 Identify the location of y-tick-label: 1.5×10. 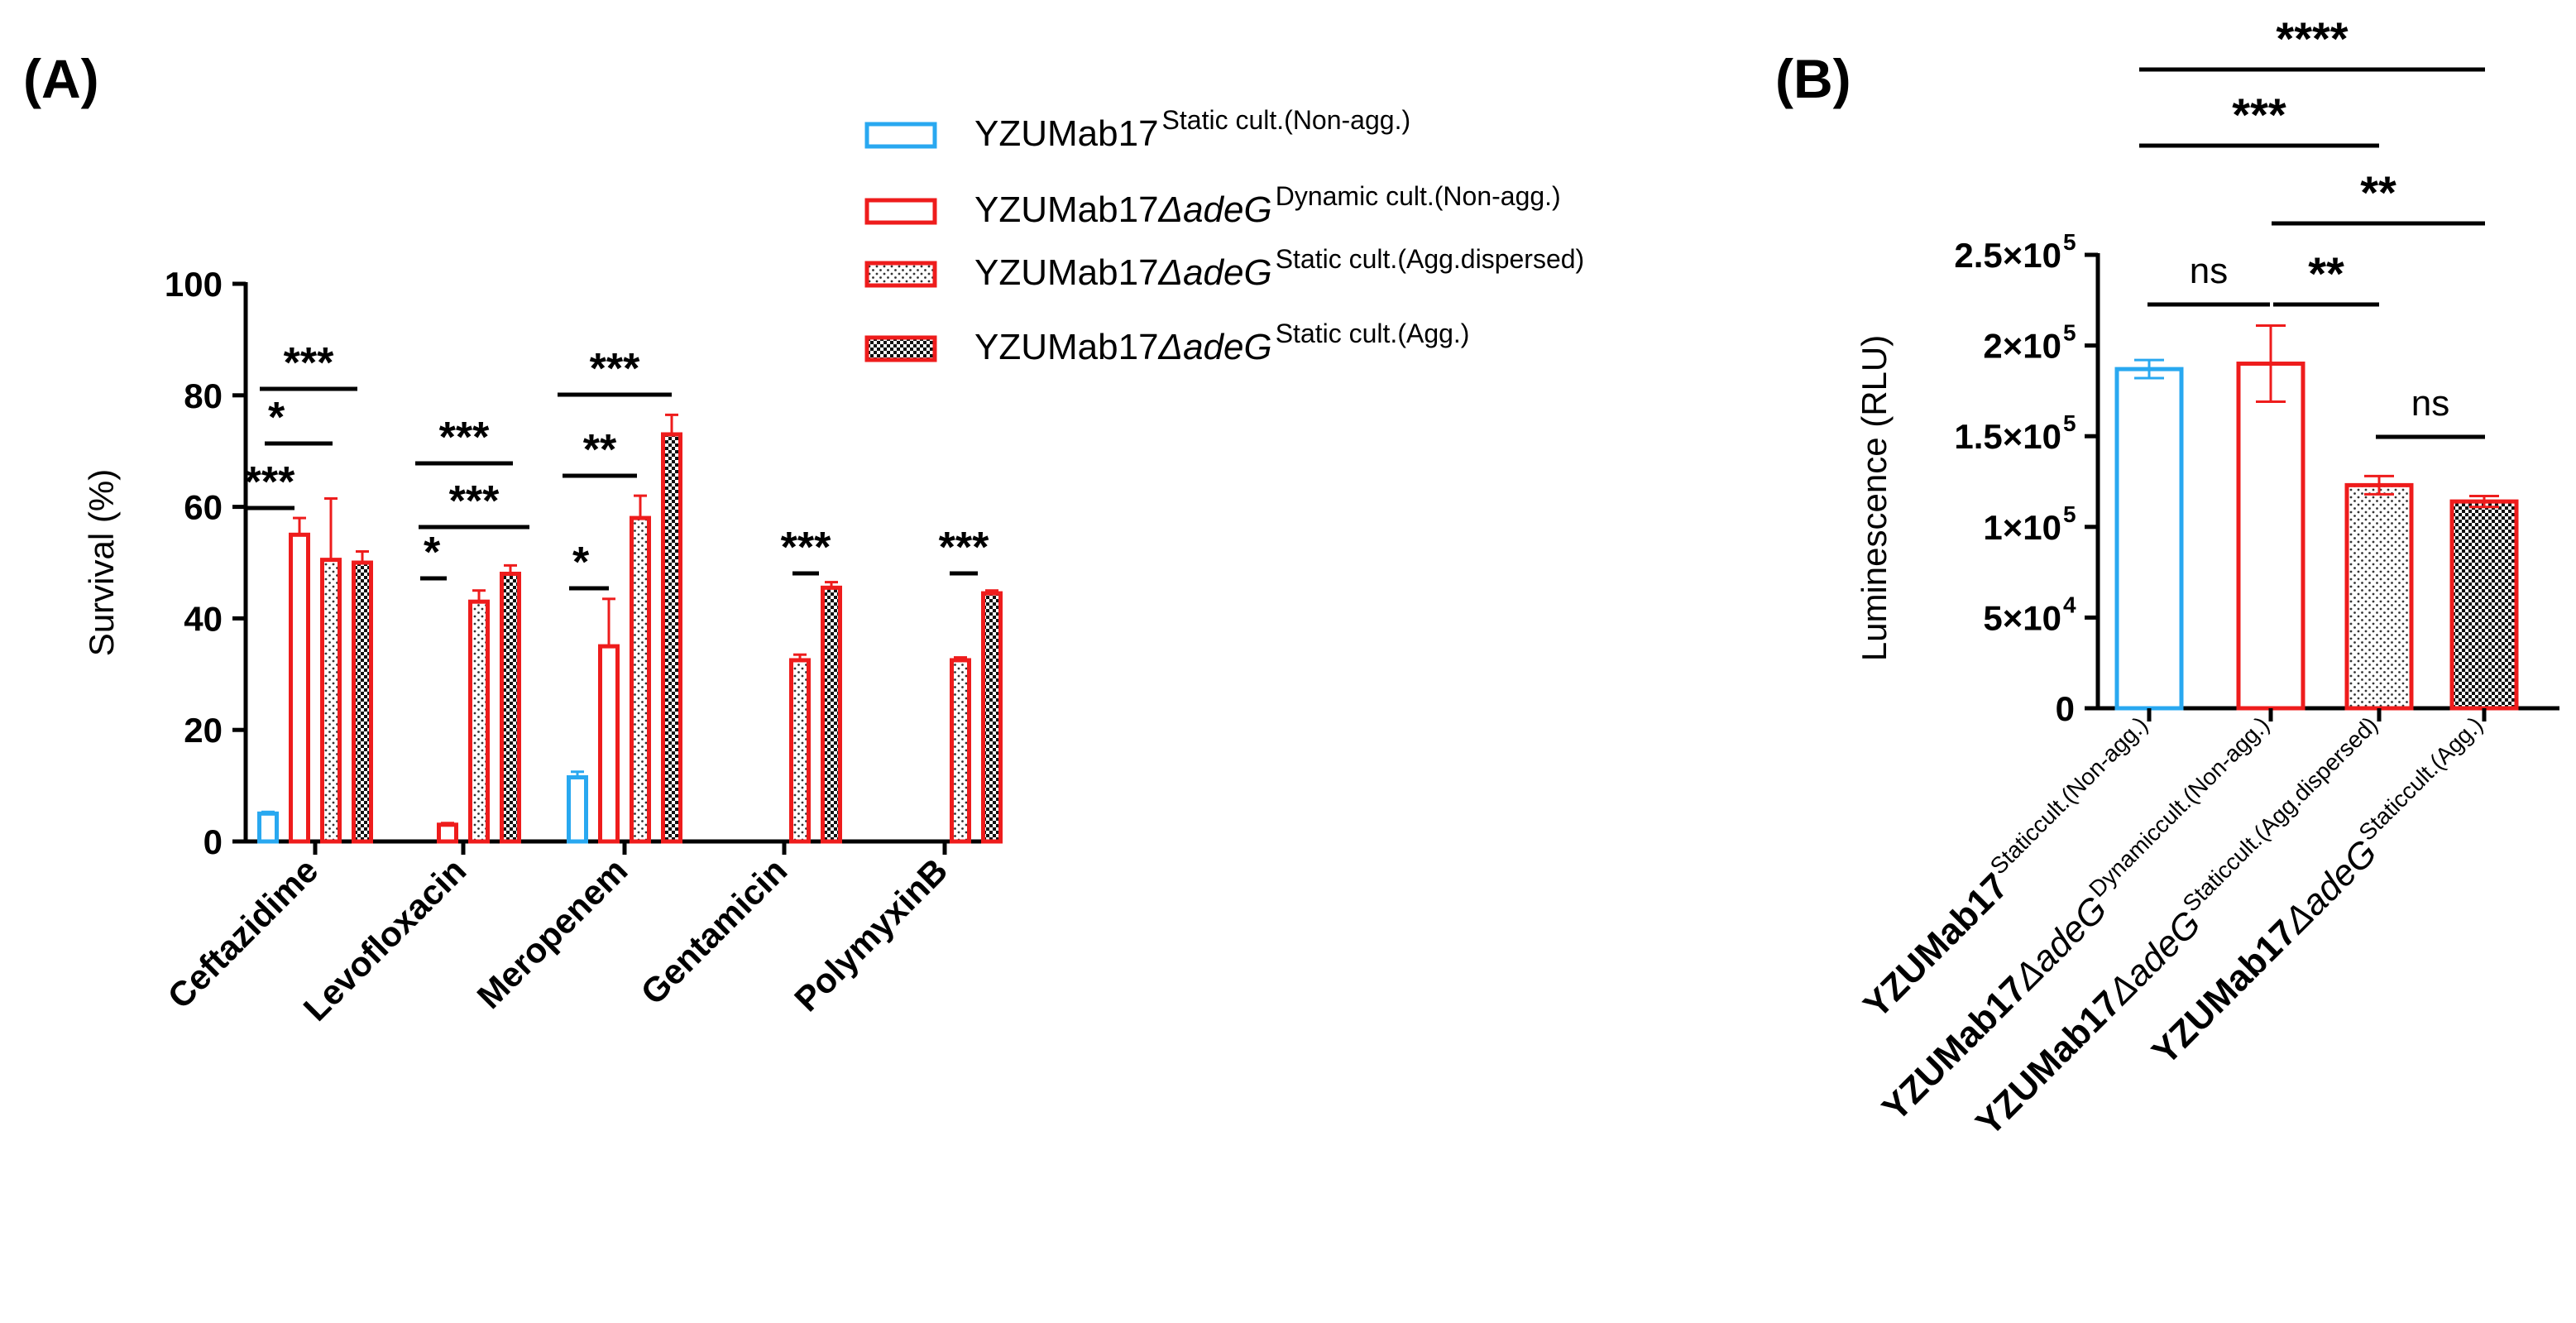
(2008, 436).